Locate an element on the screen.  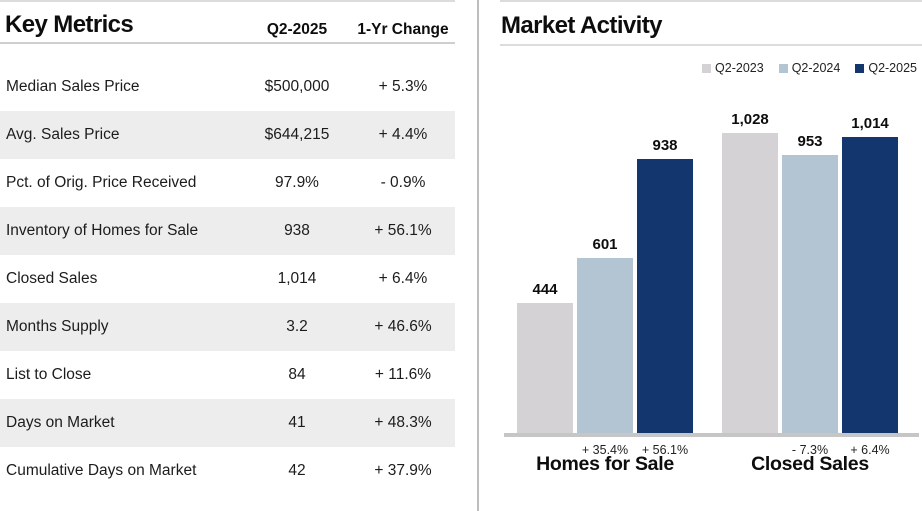
metric-change: + 48.3% is located at coordinates (403, 422).